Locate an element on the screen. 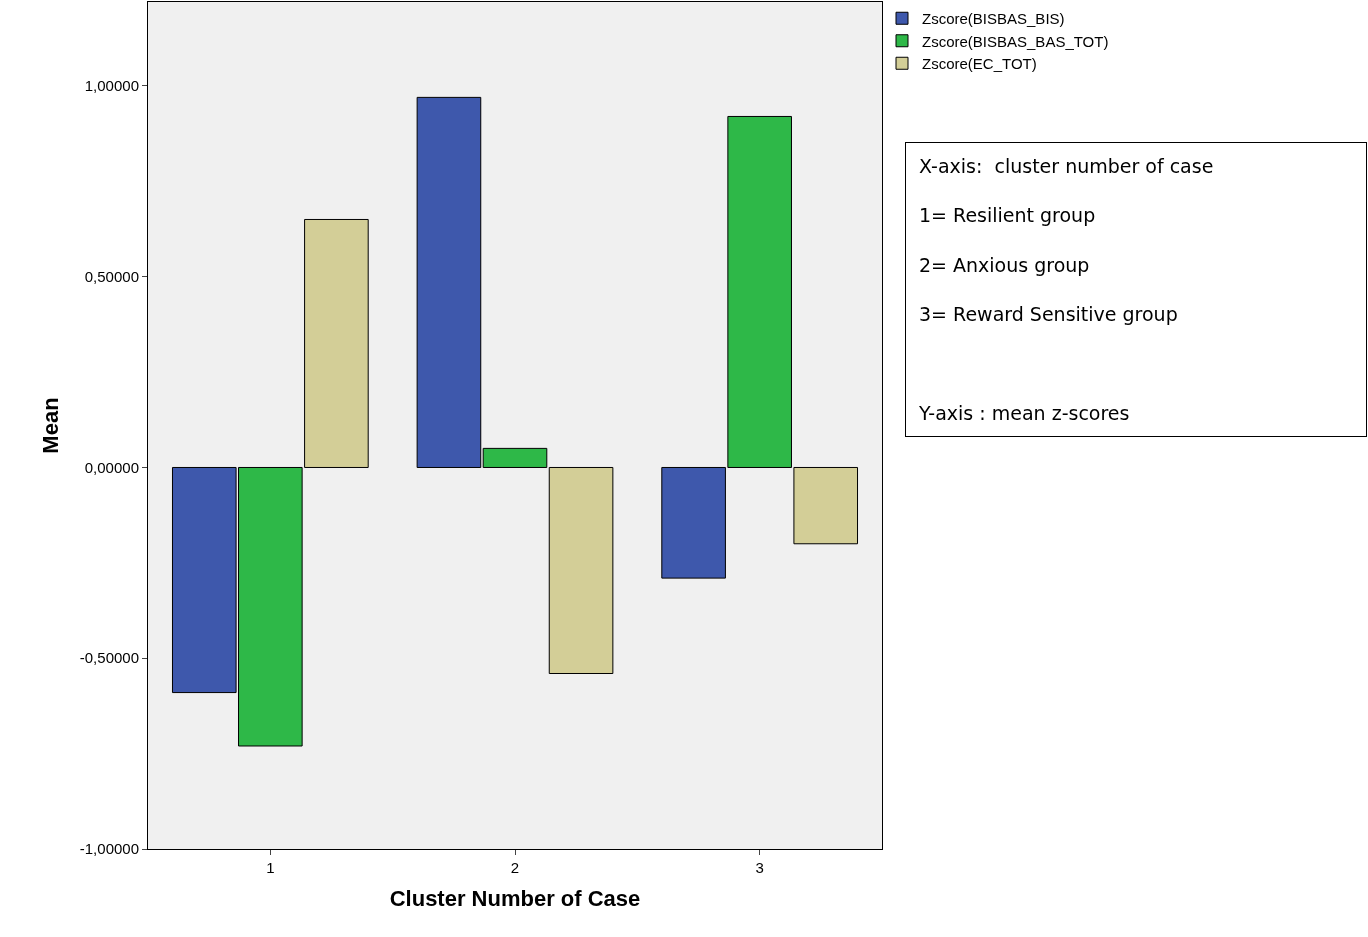 Image resolution: width=1368 pixels, height=937 pixels. y-tick-label: 0,50000 is located at coordinates (111, 276).